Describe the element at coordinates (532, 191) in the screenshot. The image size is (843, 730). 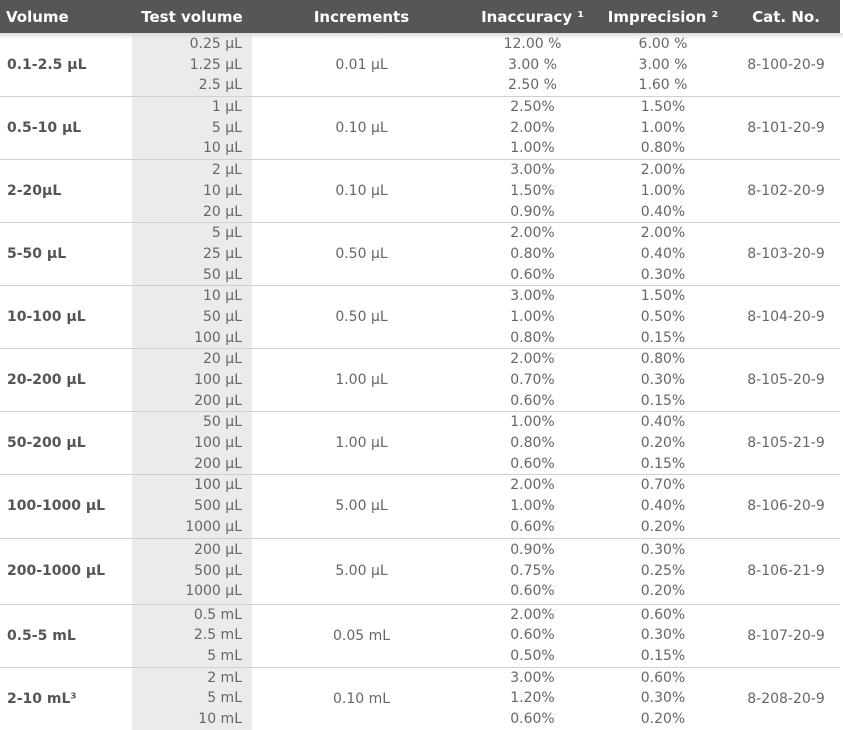
I see `inaccuracy-cell: 3.00% 1.50% 0.90%` at that location.